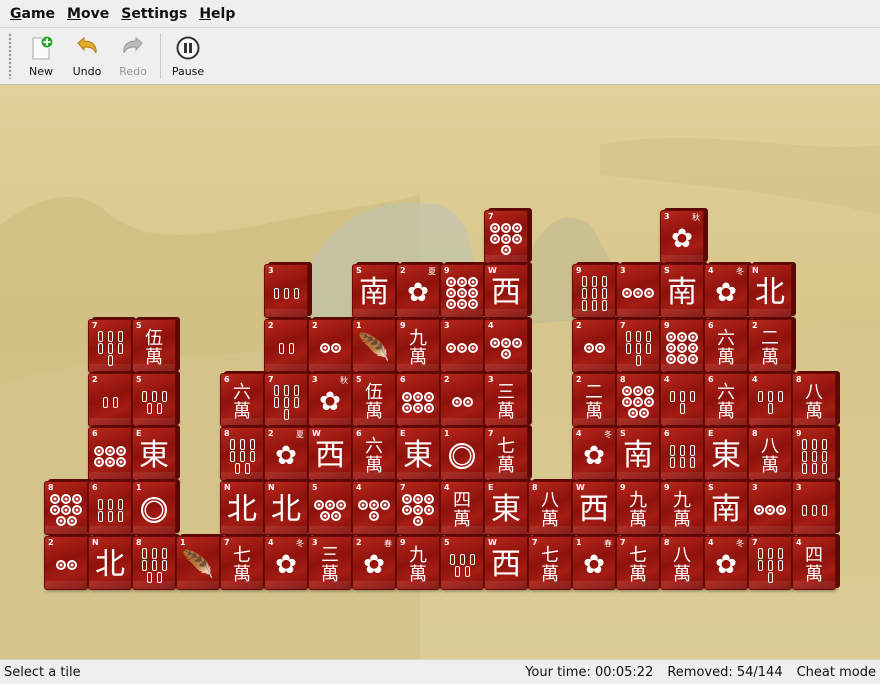 The height and width of the screenshot is (684, 880). Describe the element at coordinates (33, 13) in the screenshot. I see `menu-game: Game` at that location.